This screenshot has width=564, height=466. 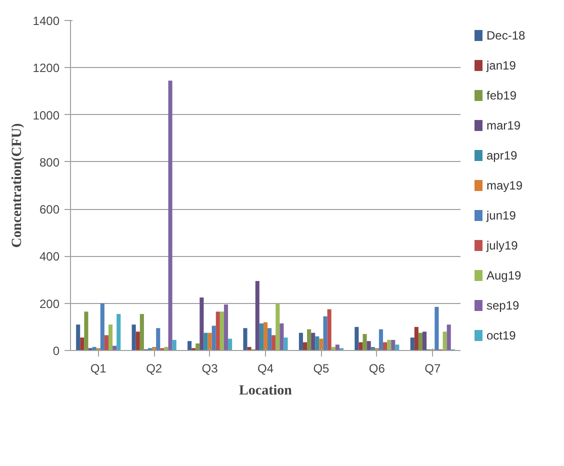 What do you see at coordinates (49, 303) in the screenshot?
I see `y-tick-label: 200` at bounding box center [49, 303].